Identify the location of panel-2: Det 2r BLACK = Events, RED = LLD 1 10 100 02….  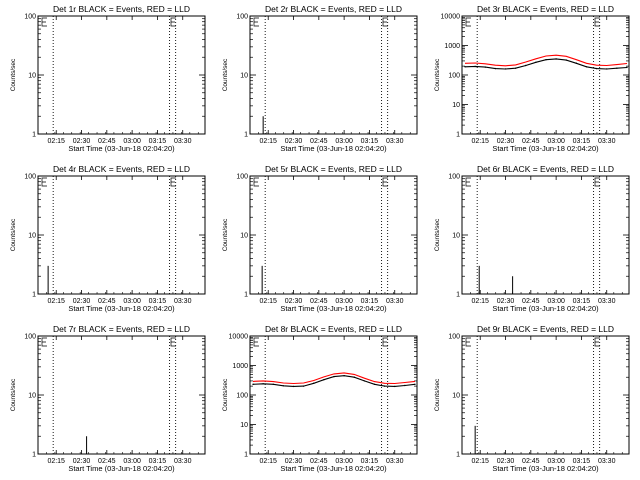
(320, 78).